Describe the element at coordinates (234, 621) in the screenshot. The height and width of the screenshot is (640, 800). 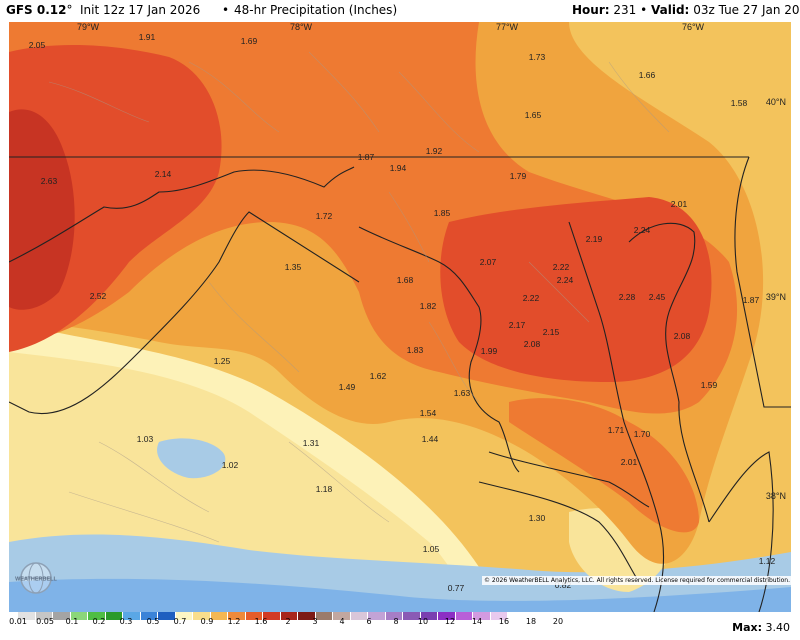
I see `color-scale-tick: 1.2` at that location.